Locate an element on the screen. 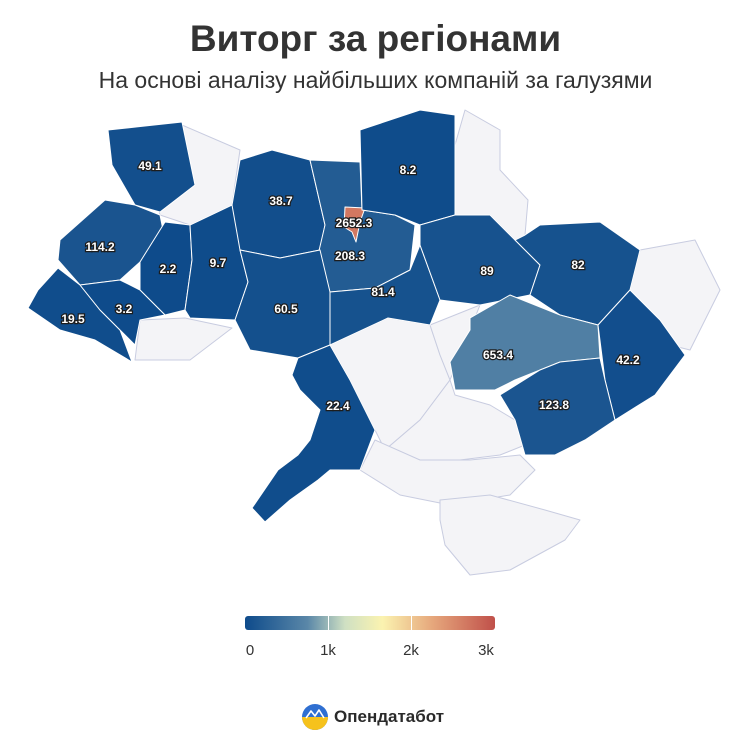 The image size is (751, 744). nodata-region-crimea is located at coordinates (510, 535).